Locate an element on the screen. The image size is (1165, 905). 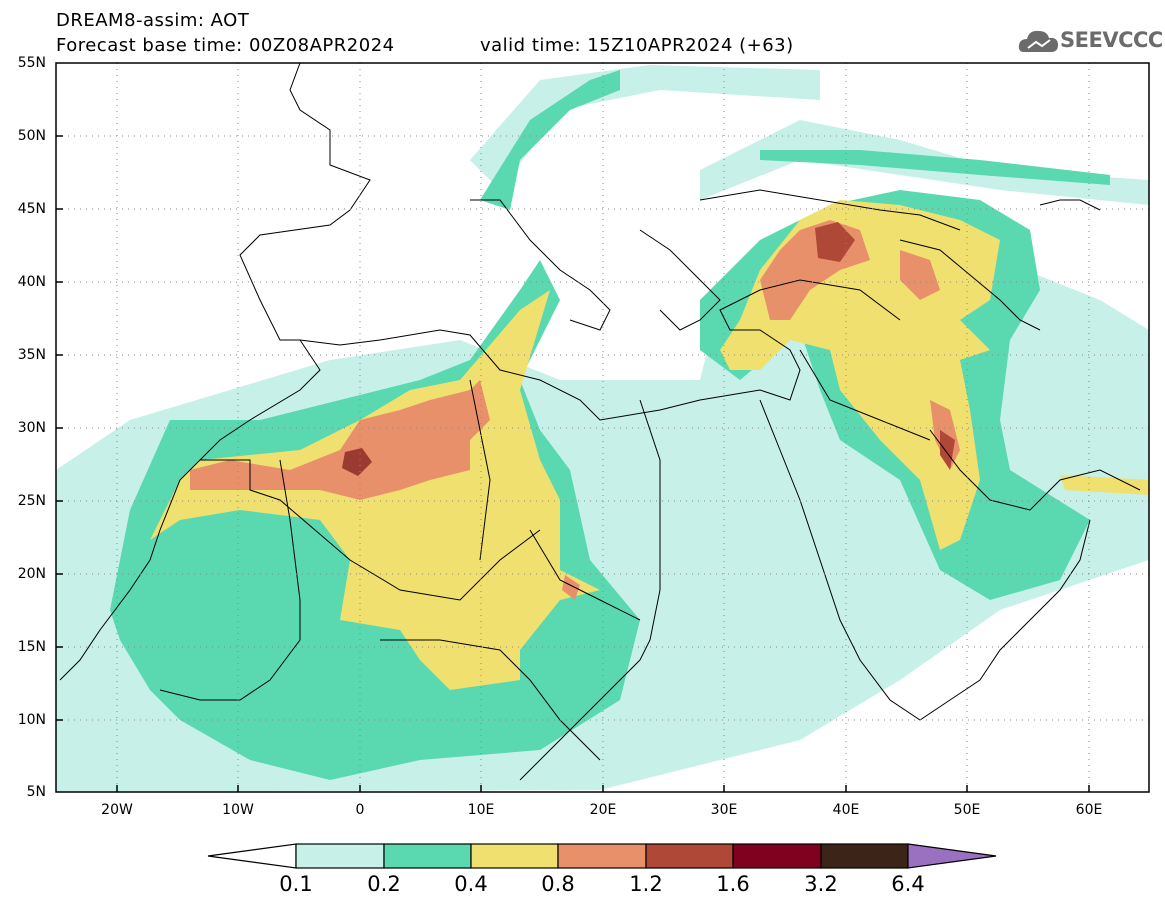
colorbar-label: 0.1 is located at coordinates (296, 884).